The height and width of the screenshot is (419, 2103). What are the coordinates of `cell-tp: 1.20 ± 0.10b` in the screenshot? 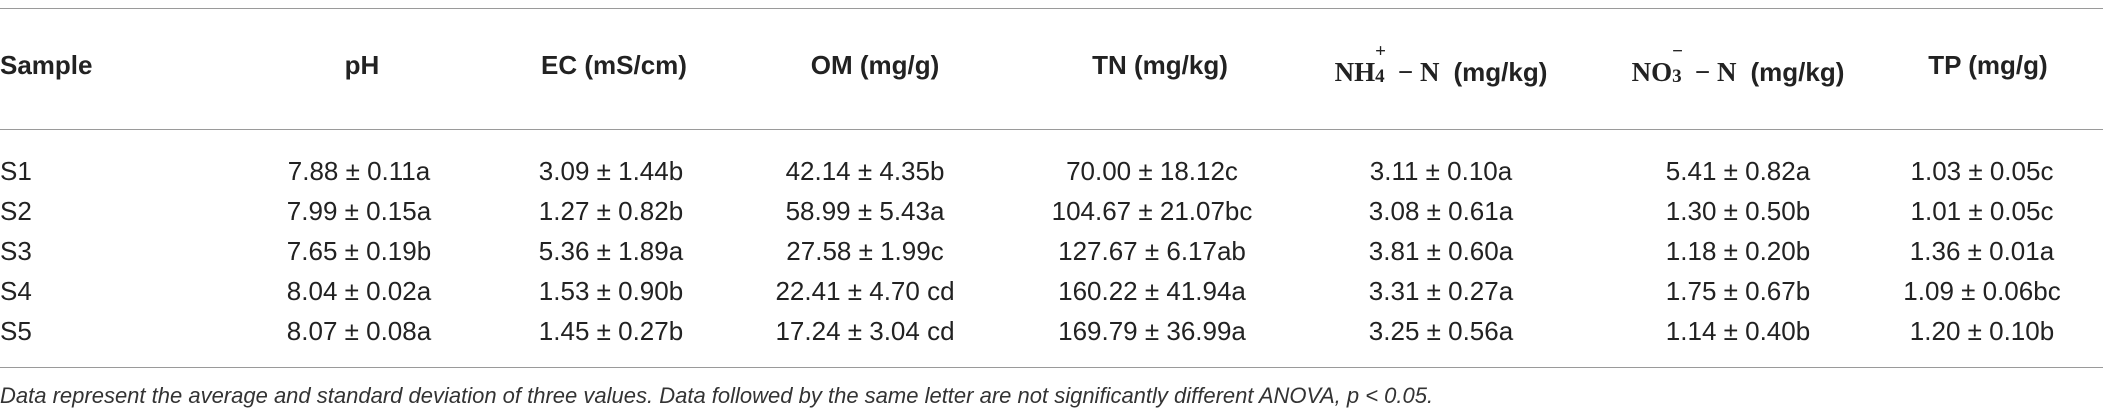 It's located at (1982, 331).